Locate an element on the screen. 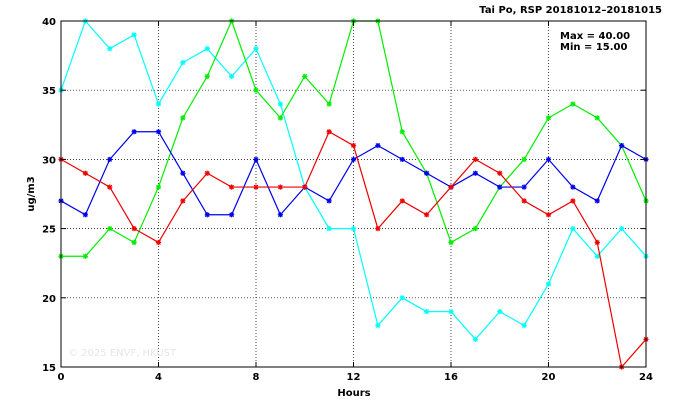 The width and height of the screenshot is (674, 409). y-axis-title: ug/m3 is located at coordinates (31, 193).